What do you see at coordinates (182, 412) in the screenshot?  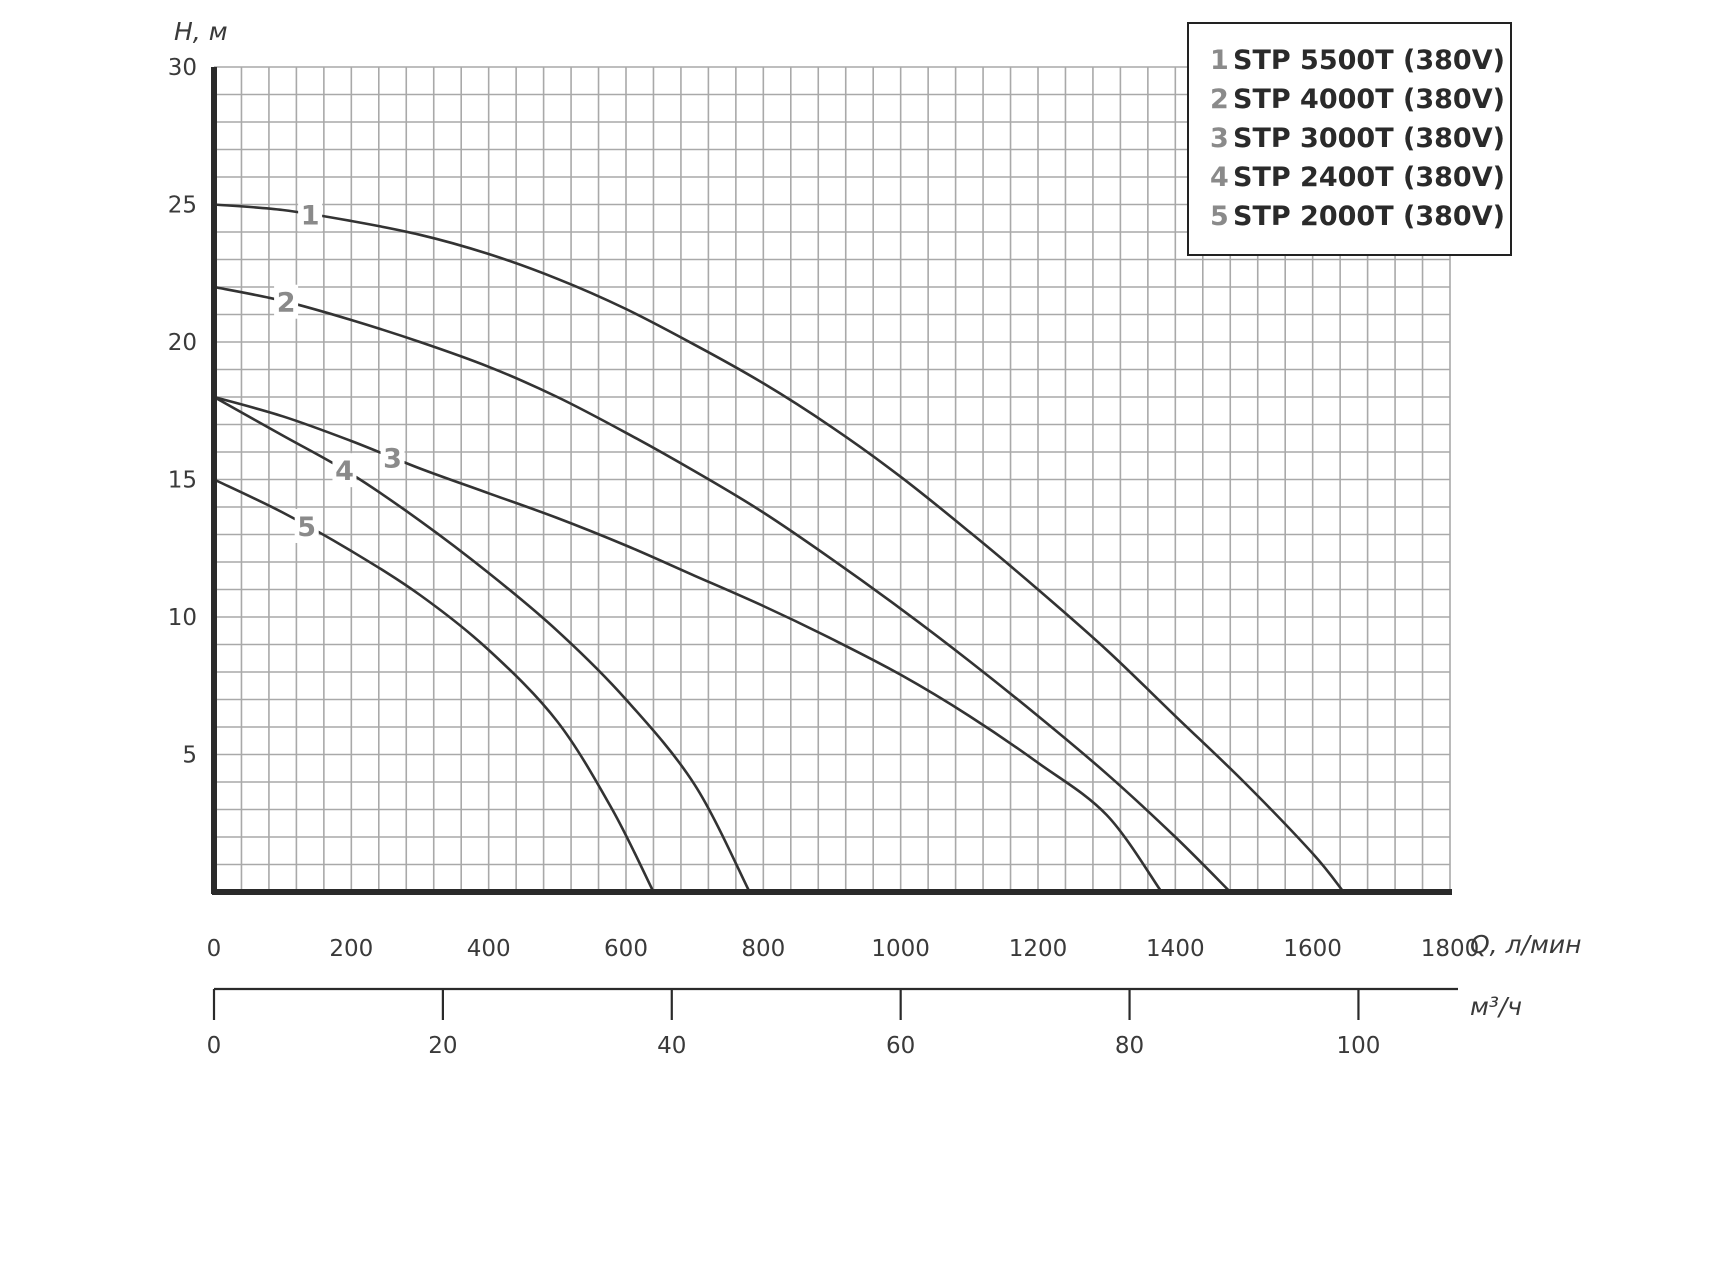 I see `y-tick-labels: 5 10 15 20 25 30` at bounding box center [182, 412].